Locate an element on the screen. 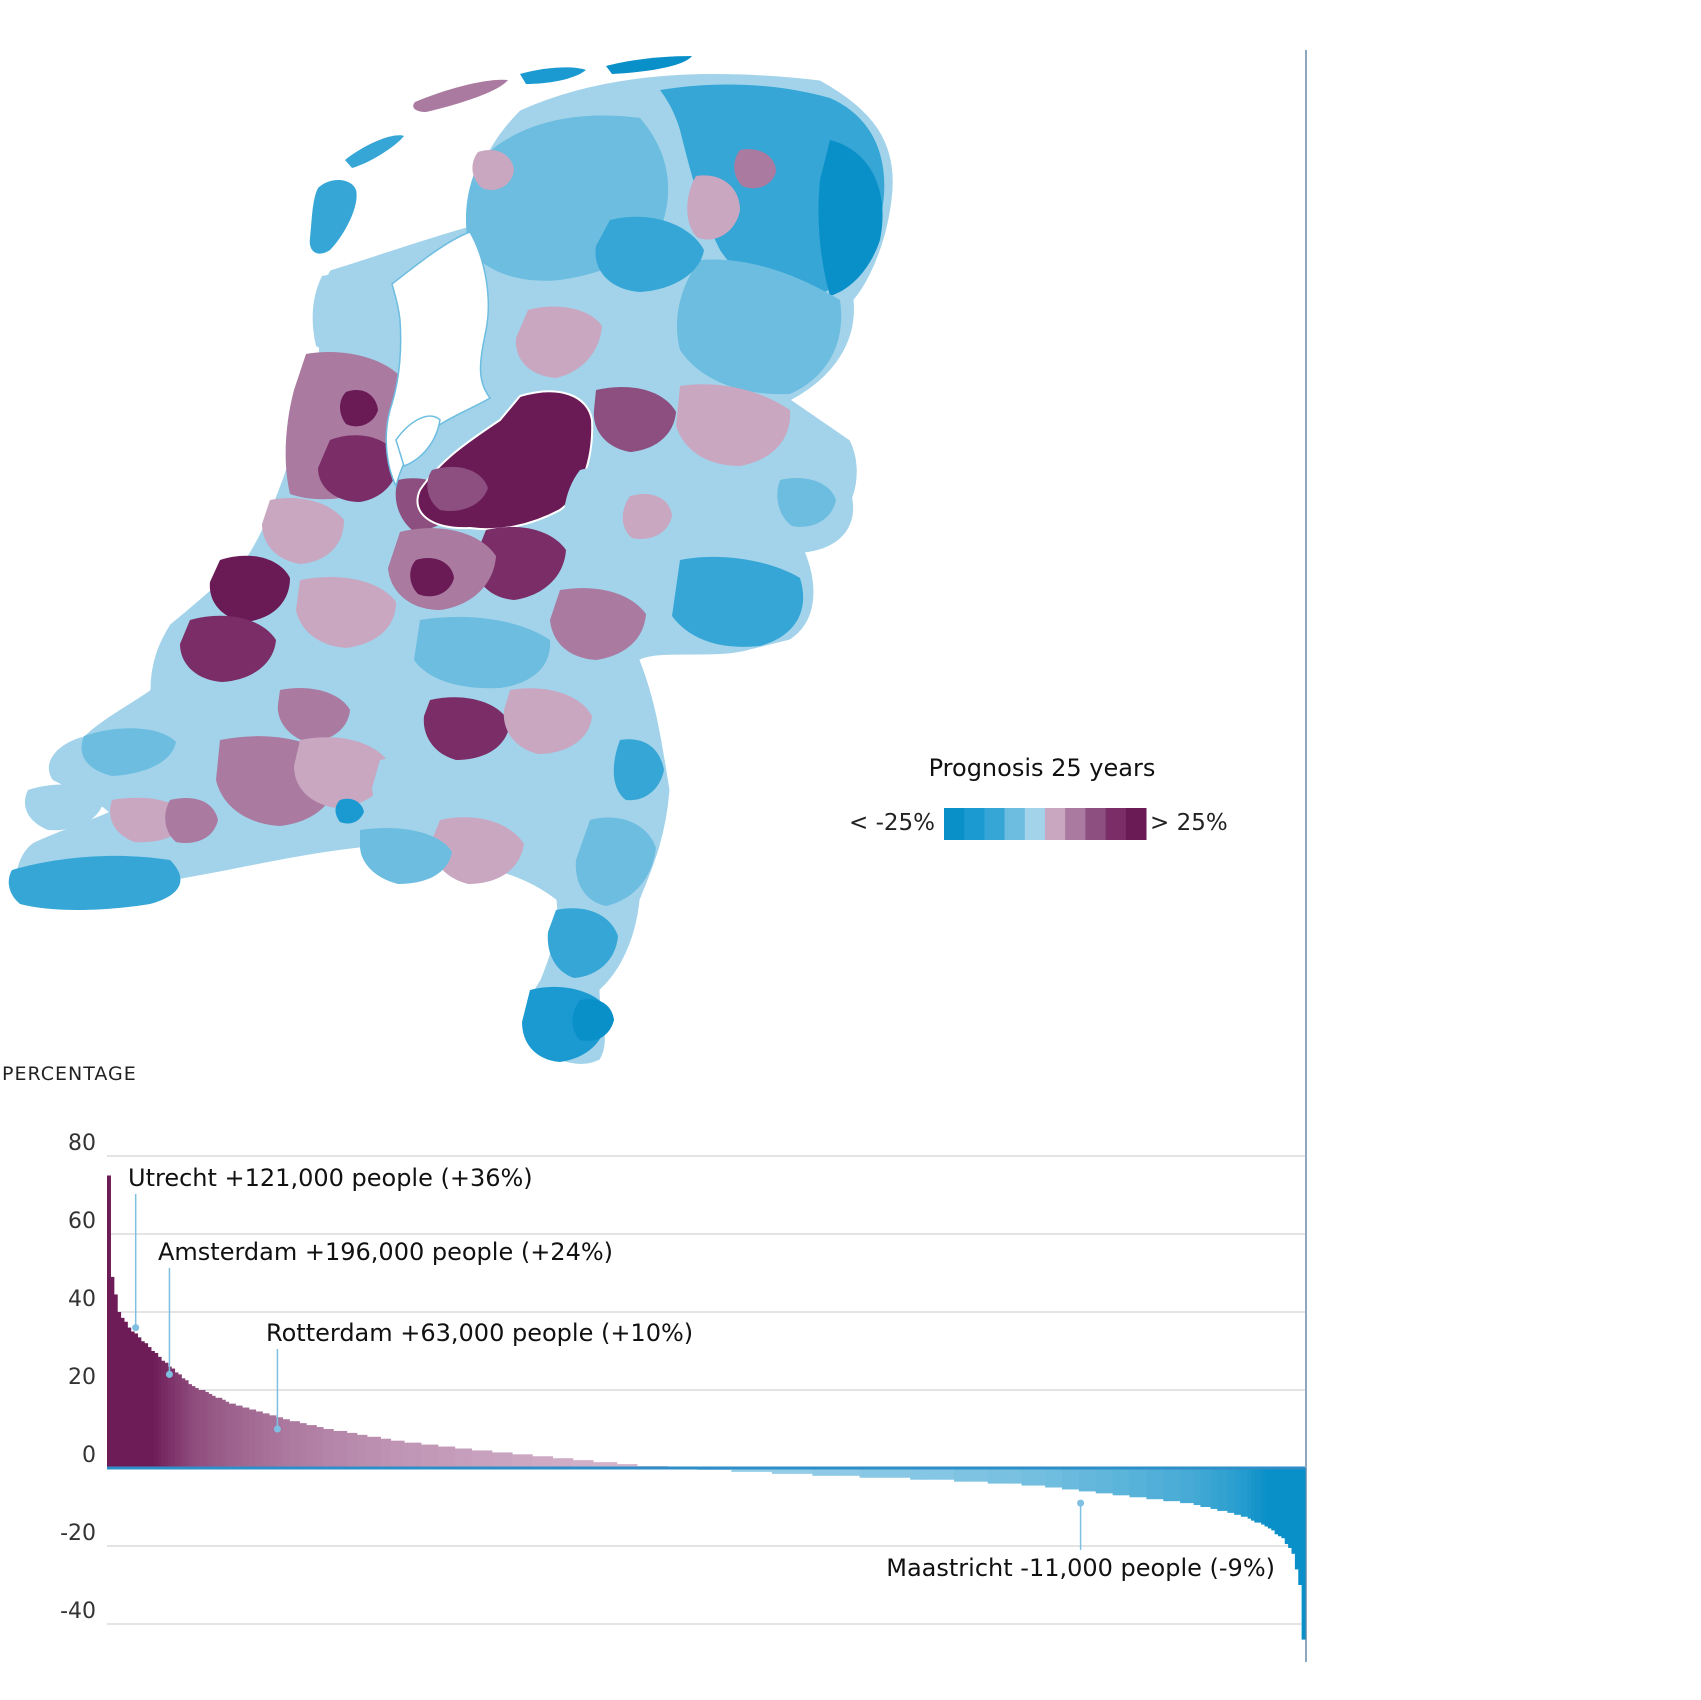  map-region-dordrecht is located at coordinates (313, 715).